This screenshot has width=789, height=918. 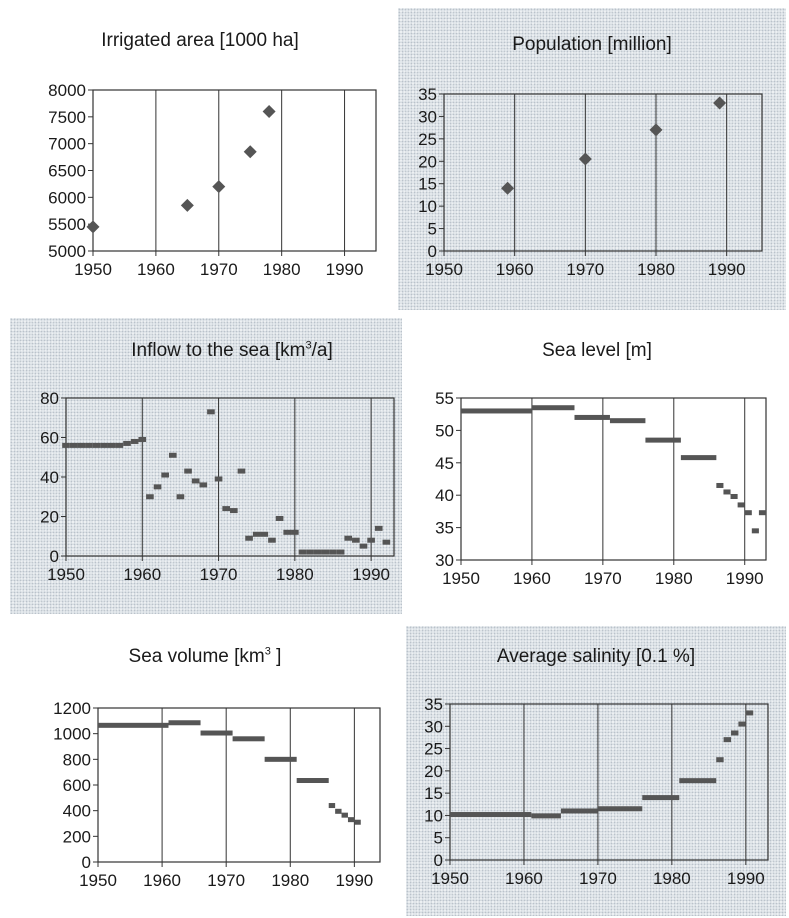 What do you see at coordinates (72, 708) in the screenshot?
I see `y-tick-label: 1200` at bounding box center [72, 708].